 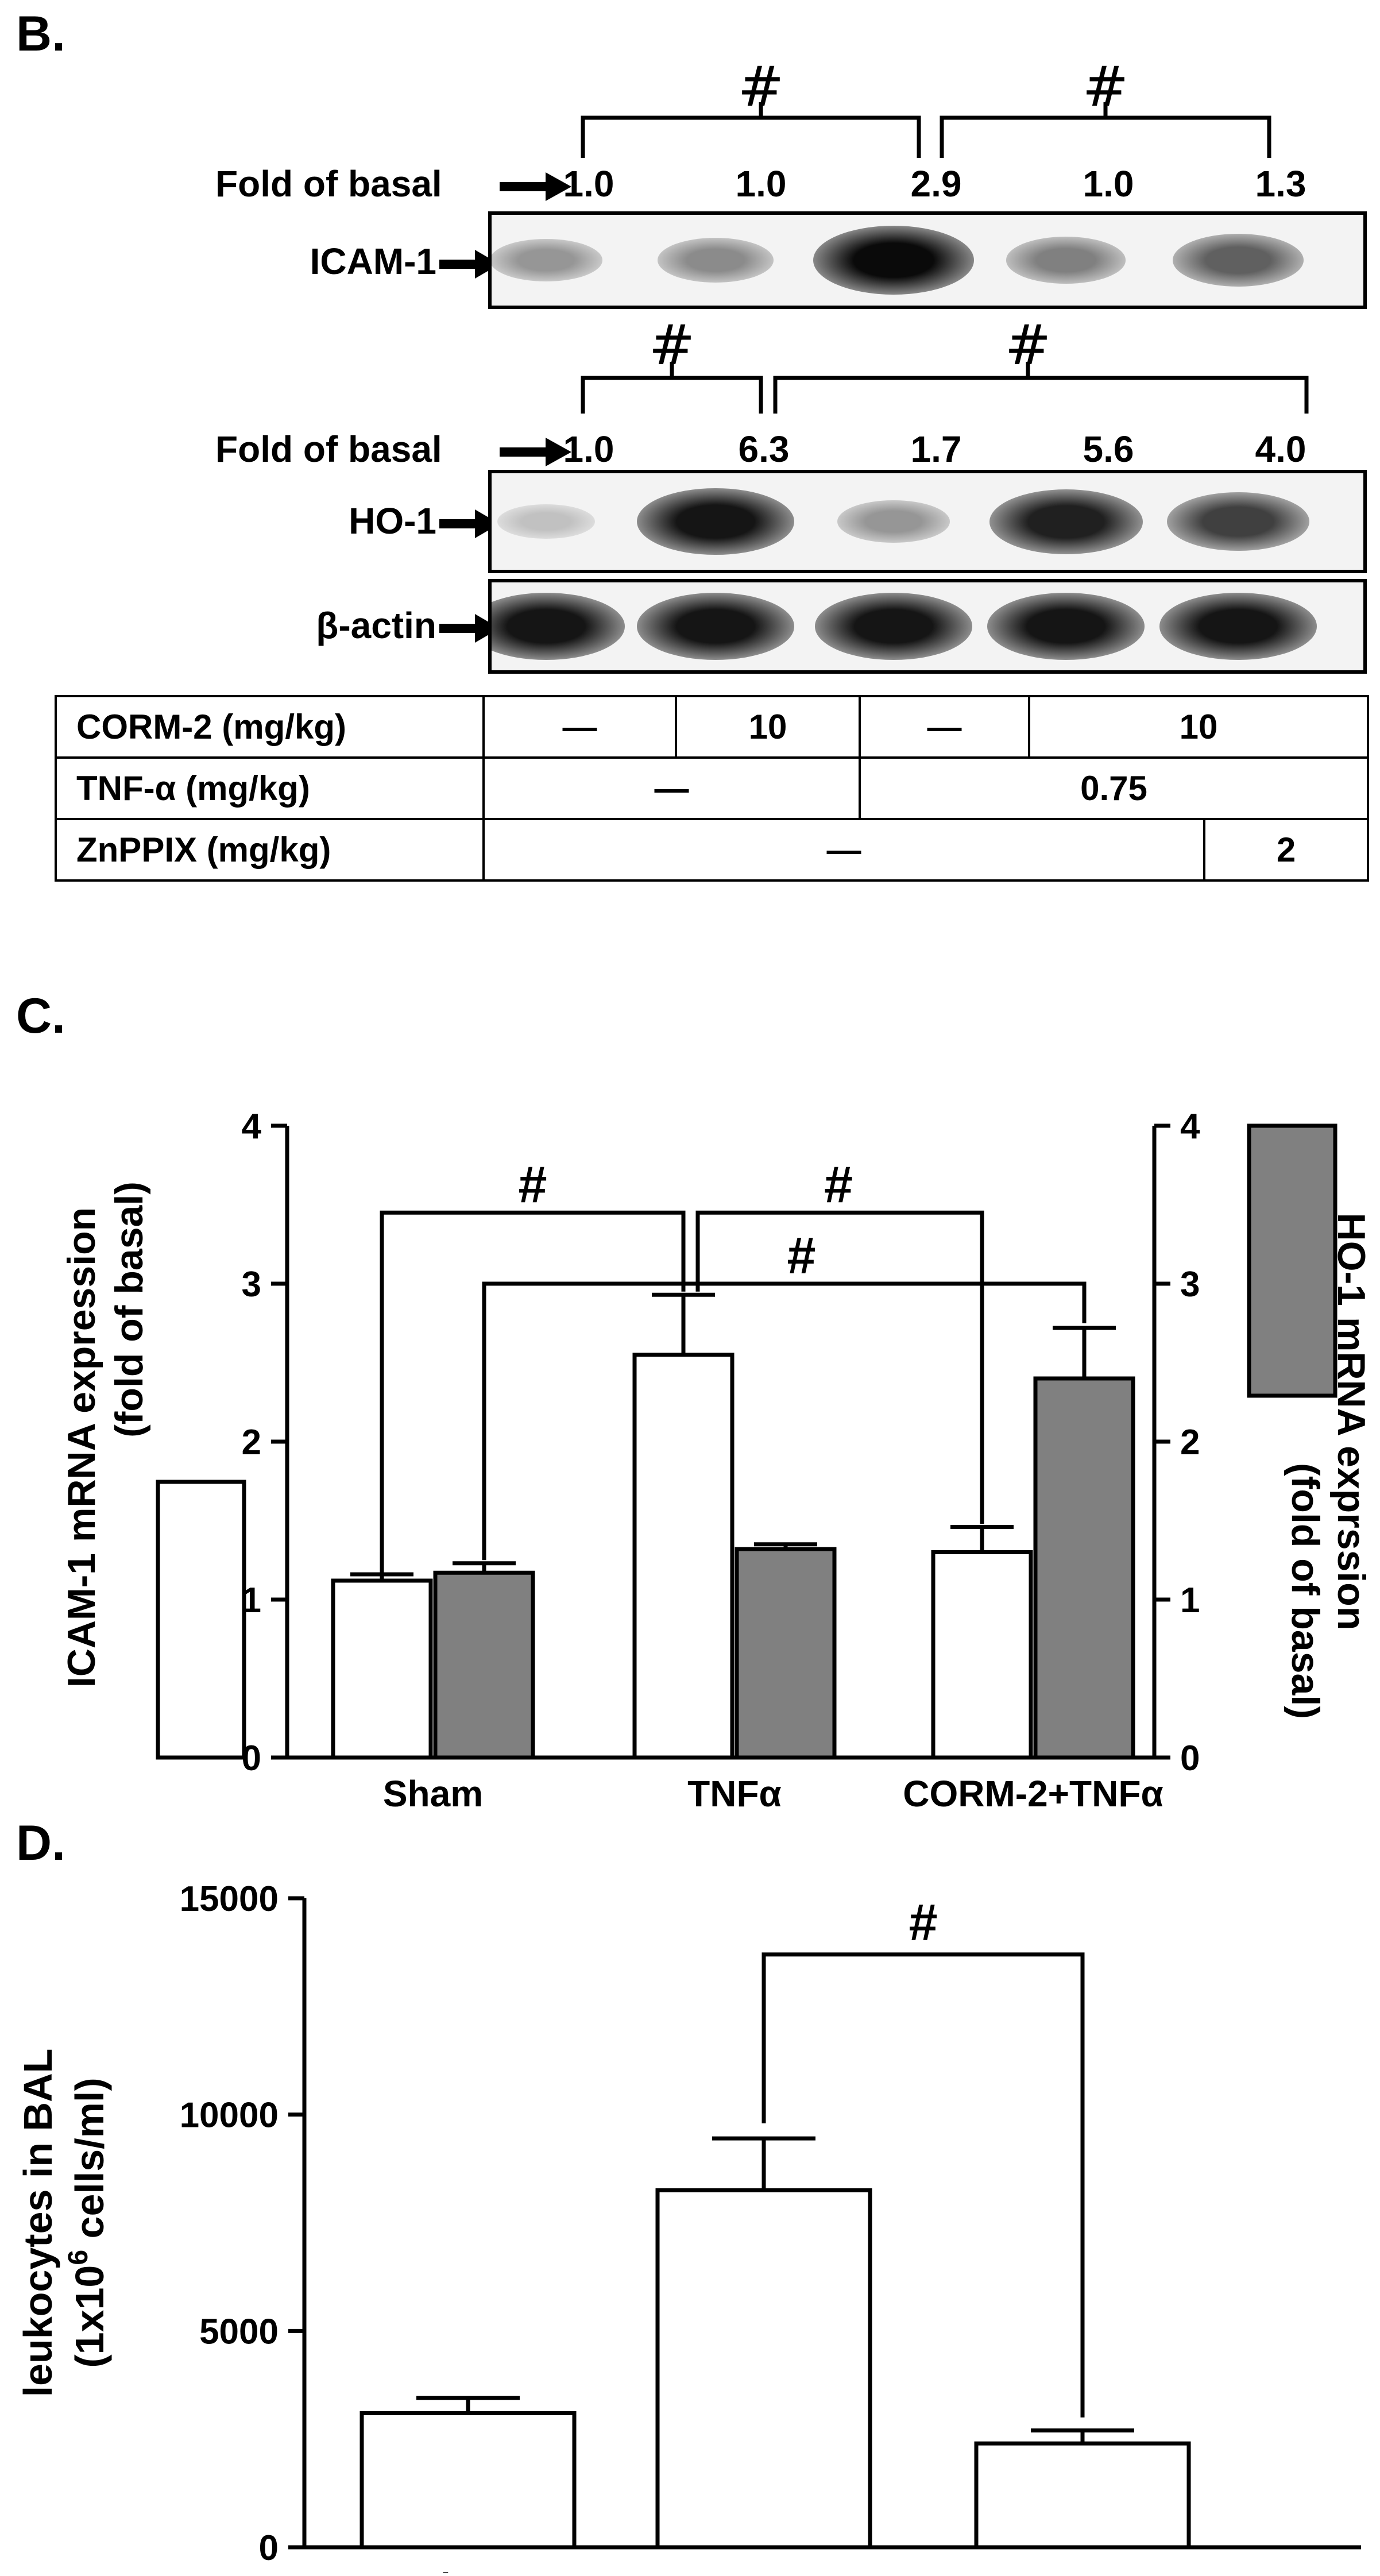 I want to click on actin-blot-strip, so click(x=927, y=626).